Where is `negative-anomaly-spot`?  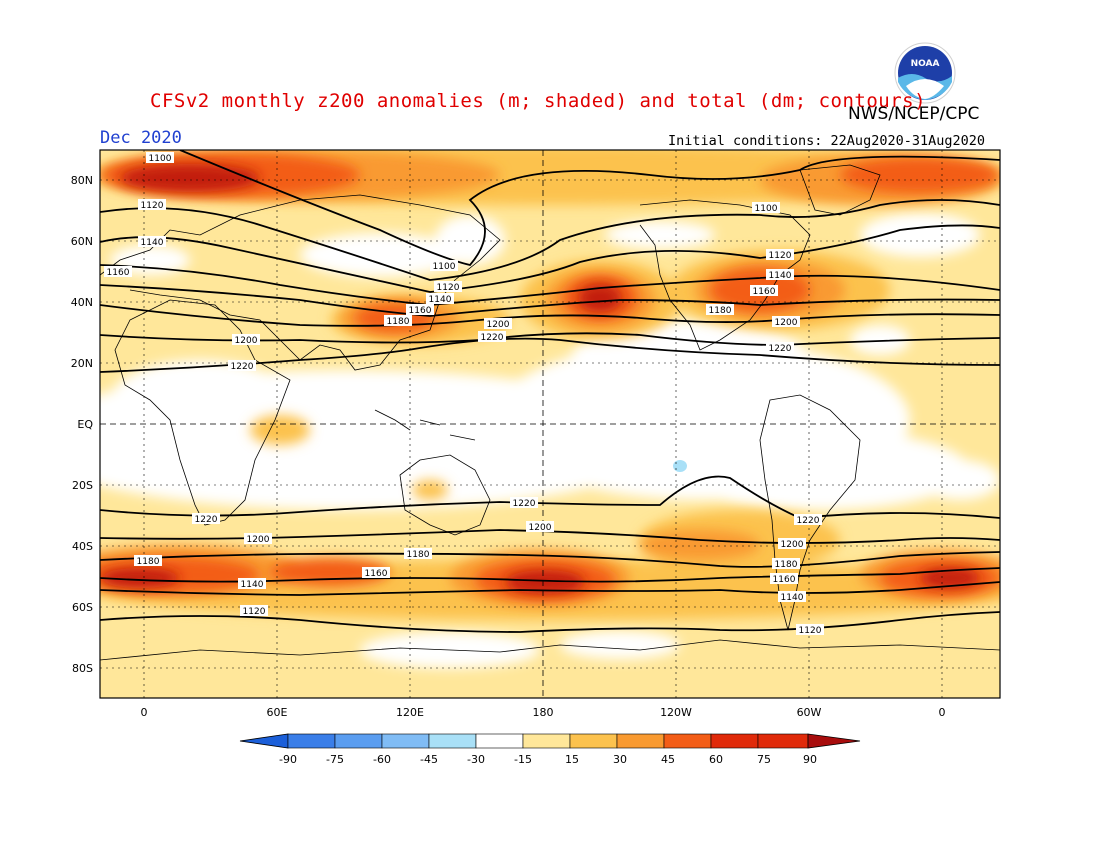 negative-anomaly-spot is located at coordinates (680, 466).